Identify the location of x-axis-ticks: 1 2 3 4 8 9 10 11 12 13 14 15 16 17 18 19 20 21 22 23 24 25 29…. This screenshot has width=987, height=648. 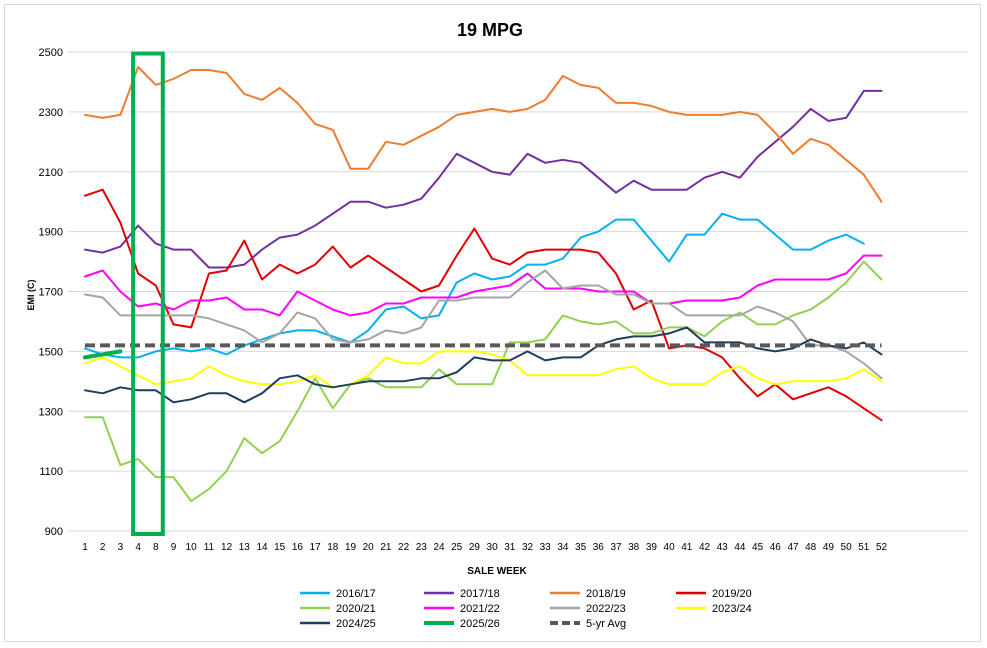
(484, 547).